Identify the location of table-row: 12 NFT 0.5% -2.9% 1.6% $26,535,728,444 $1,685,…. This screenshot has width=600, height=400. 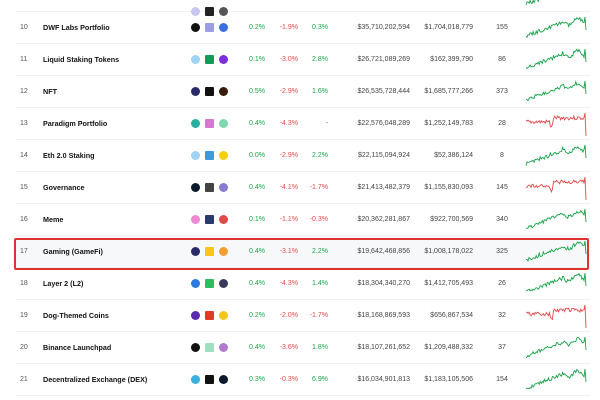
(303, 92).